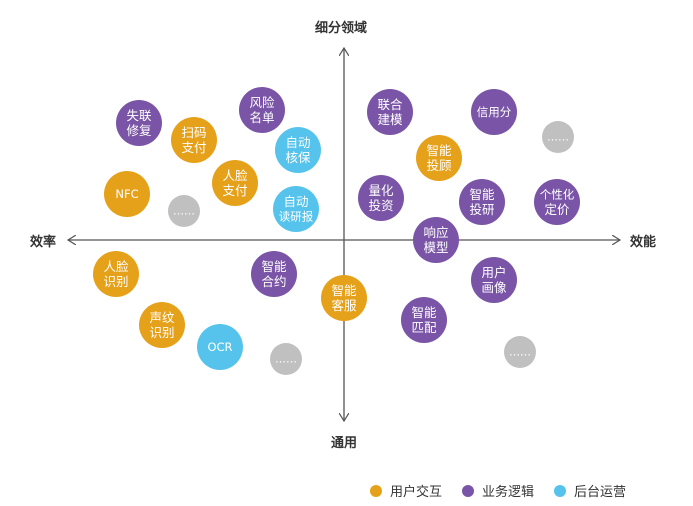  I want to click on legend-item-user-interaction: 用户交互, so click(406, 490).